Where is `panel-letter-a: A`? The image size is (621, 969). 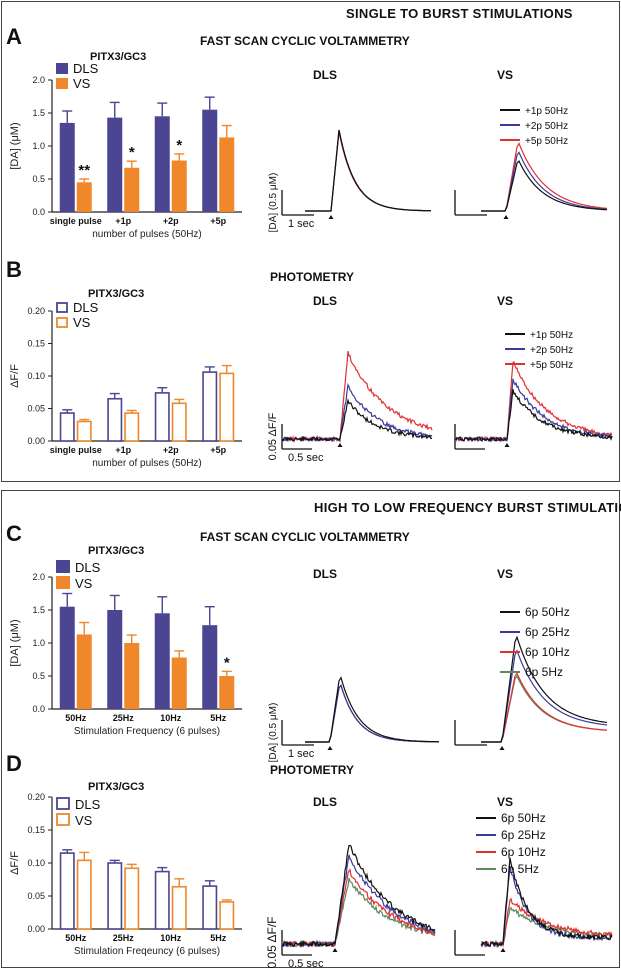
panel-letter-a: A is located at coordinates (14, 36).